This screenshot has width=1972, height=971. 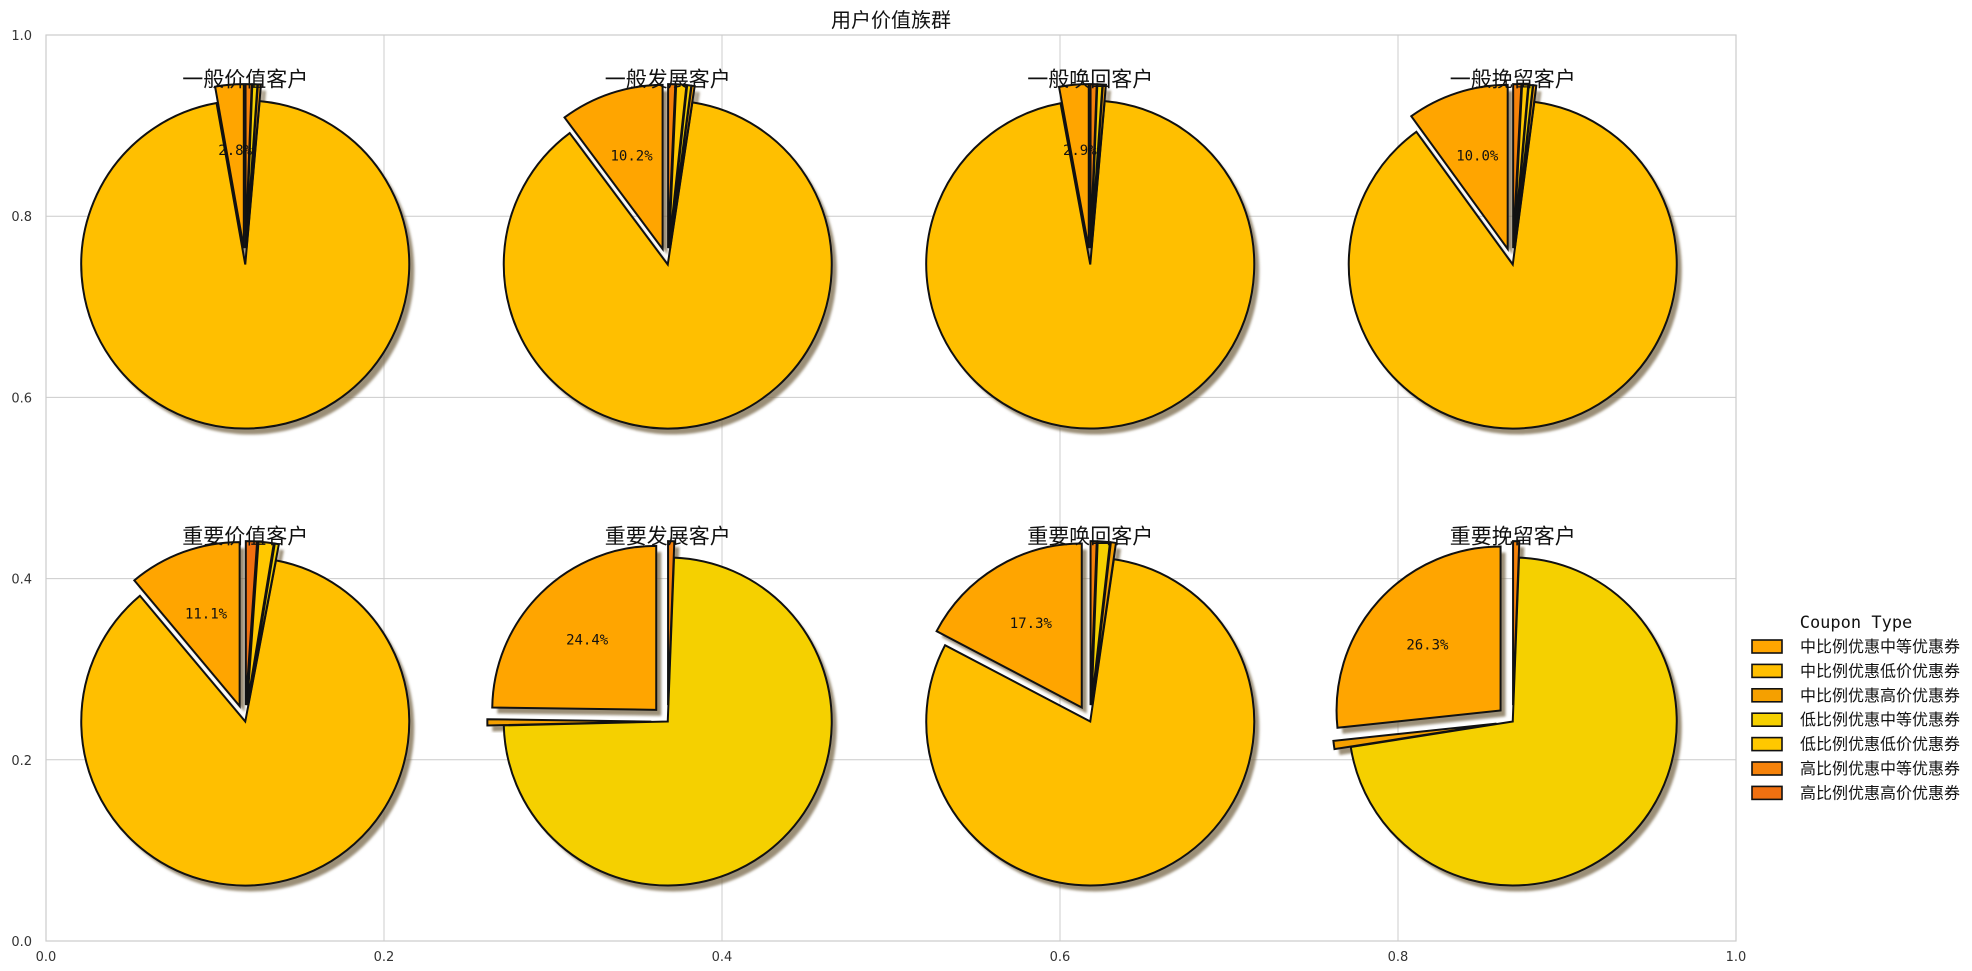 I want to click on pie-title: 重要价值客户, so click(x=245, y=537).